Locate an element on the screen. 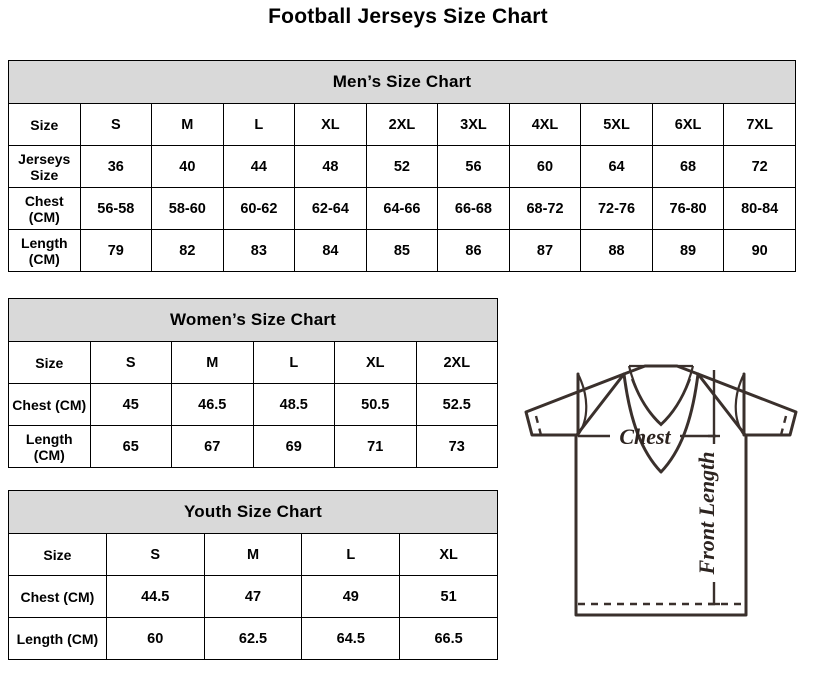 Image resolution: width=816 pixels, height=675 pixels. table-row: Size S M L XL 2XL 3XL 4XL 5XL 6XL 7XL is located at coordinates (402, 124).